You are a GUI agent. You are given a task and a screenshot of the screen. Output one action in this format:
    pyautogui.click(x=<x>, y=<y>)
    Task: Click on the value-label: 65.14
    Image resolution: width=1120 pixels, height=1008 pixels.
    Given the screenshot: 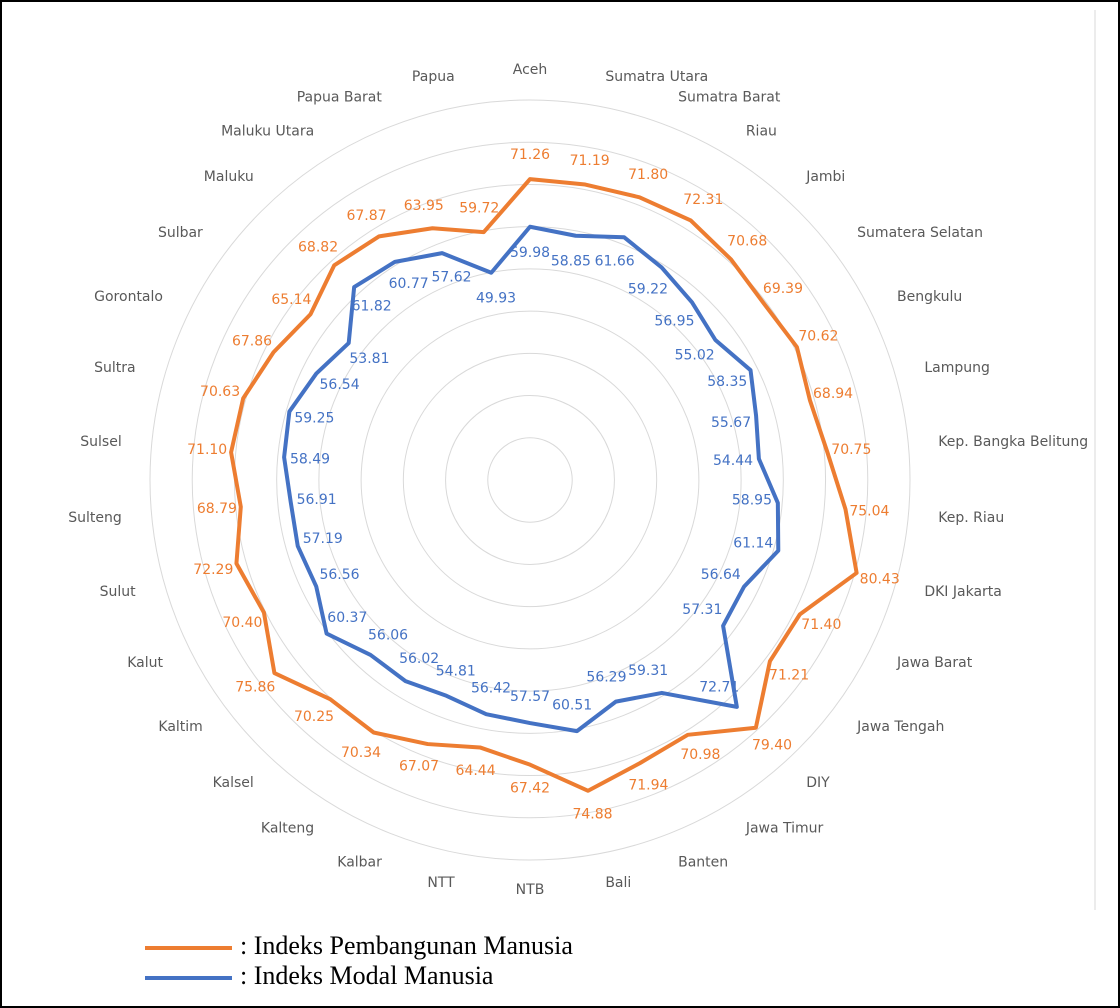 What is the action you would take?
    pyautogui.click(x=291, y=300)
    